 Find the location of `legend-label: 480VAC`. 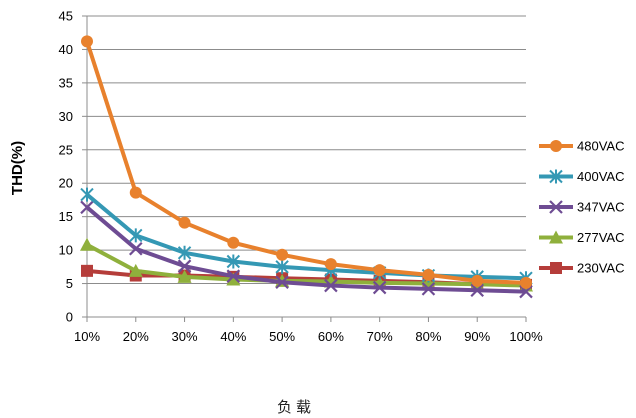

legend-label: 480VAC is located at coordinates (600, 146).